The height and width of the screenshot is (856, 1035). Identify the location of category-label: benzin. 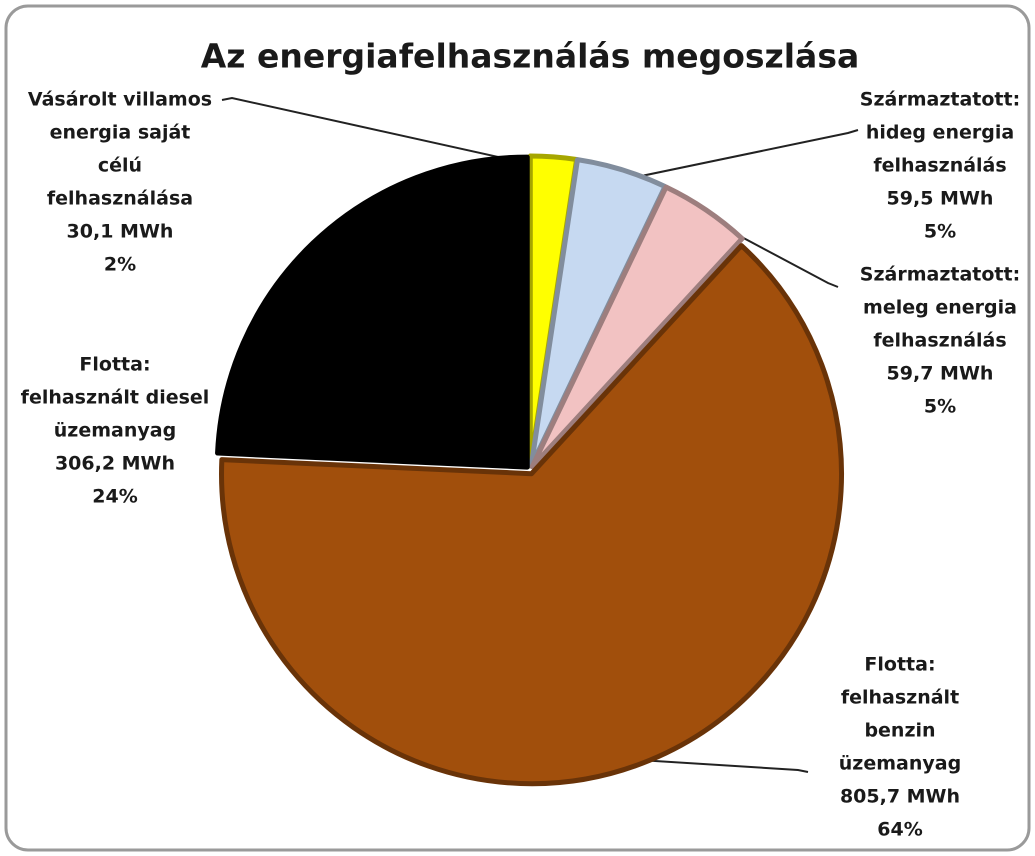
(899, 731).